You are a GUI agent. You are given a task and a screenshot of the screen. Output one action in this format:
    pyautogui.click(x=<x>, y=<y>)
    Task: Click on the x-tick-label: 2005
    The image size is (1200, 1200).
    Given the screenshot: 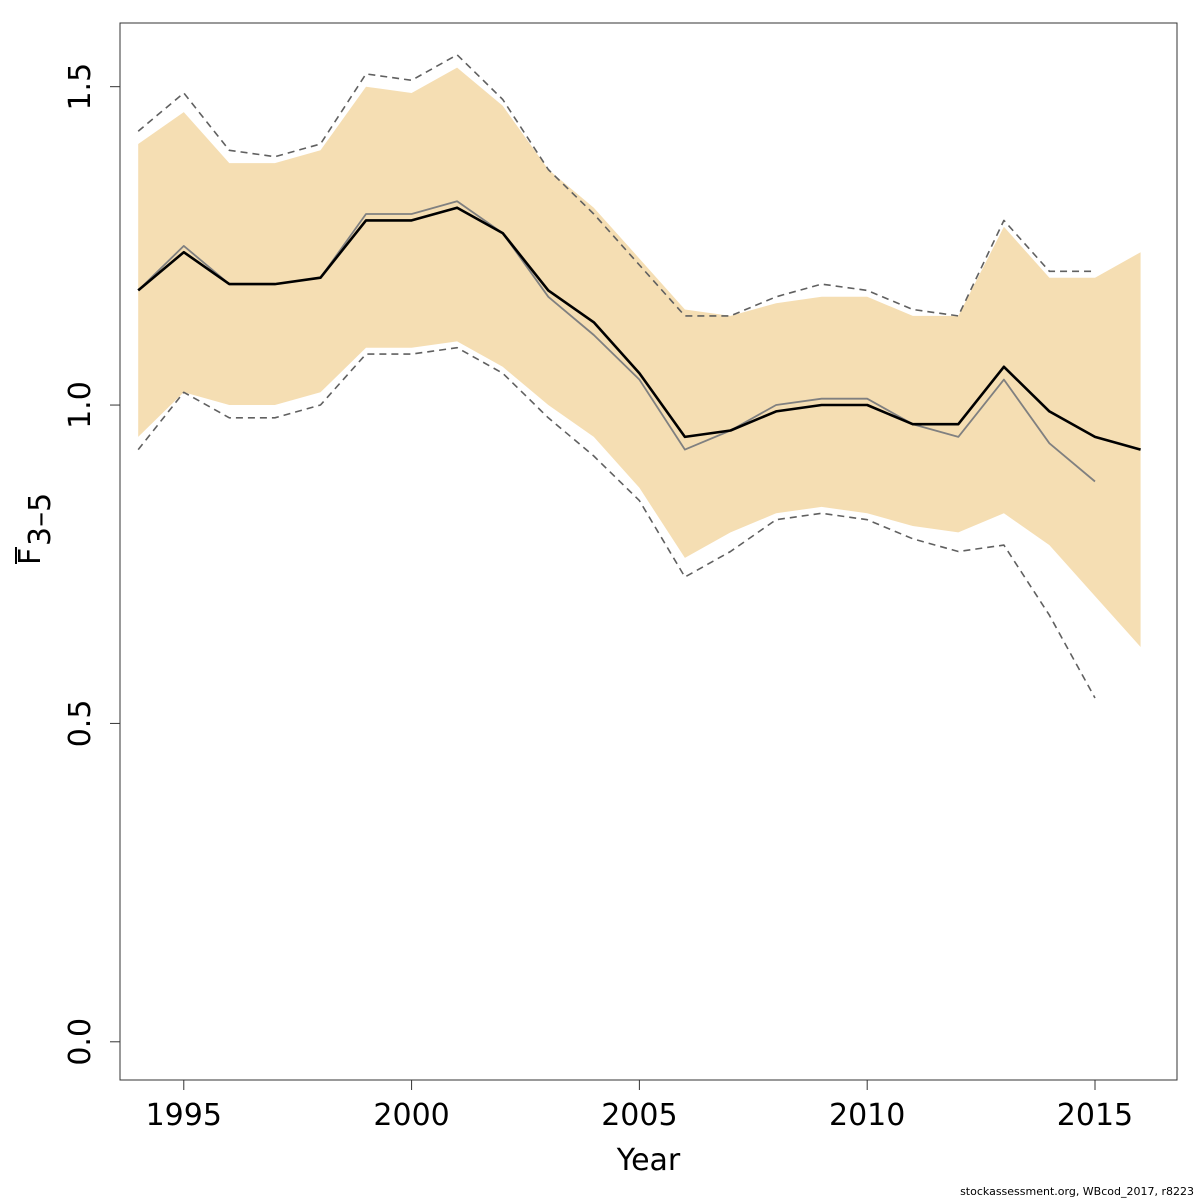 What is the action you would take?
    pyautogui.click(x=639, y=1115)
    